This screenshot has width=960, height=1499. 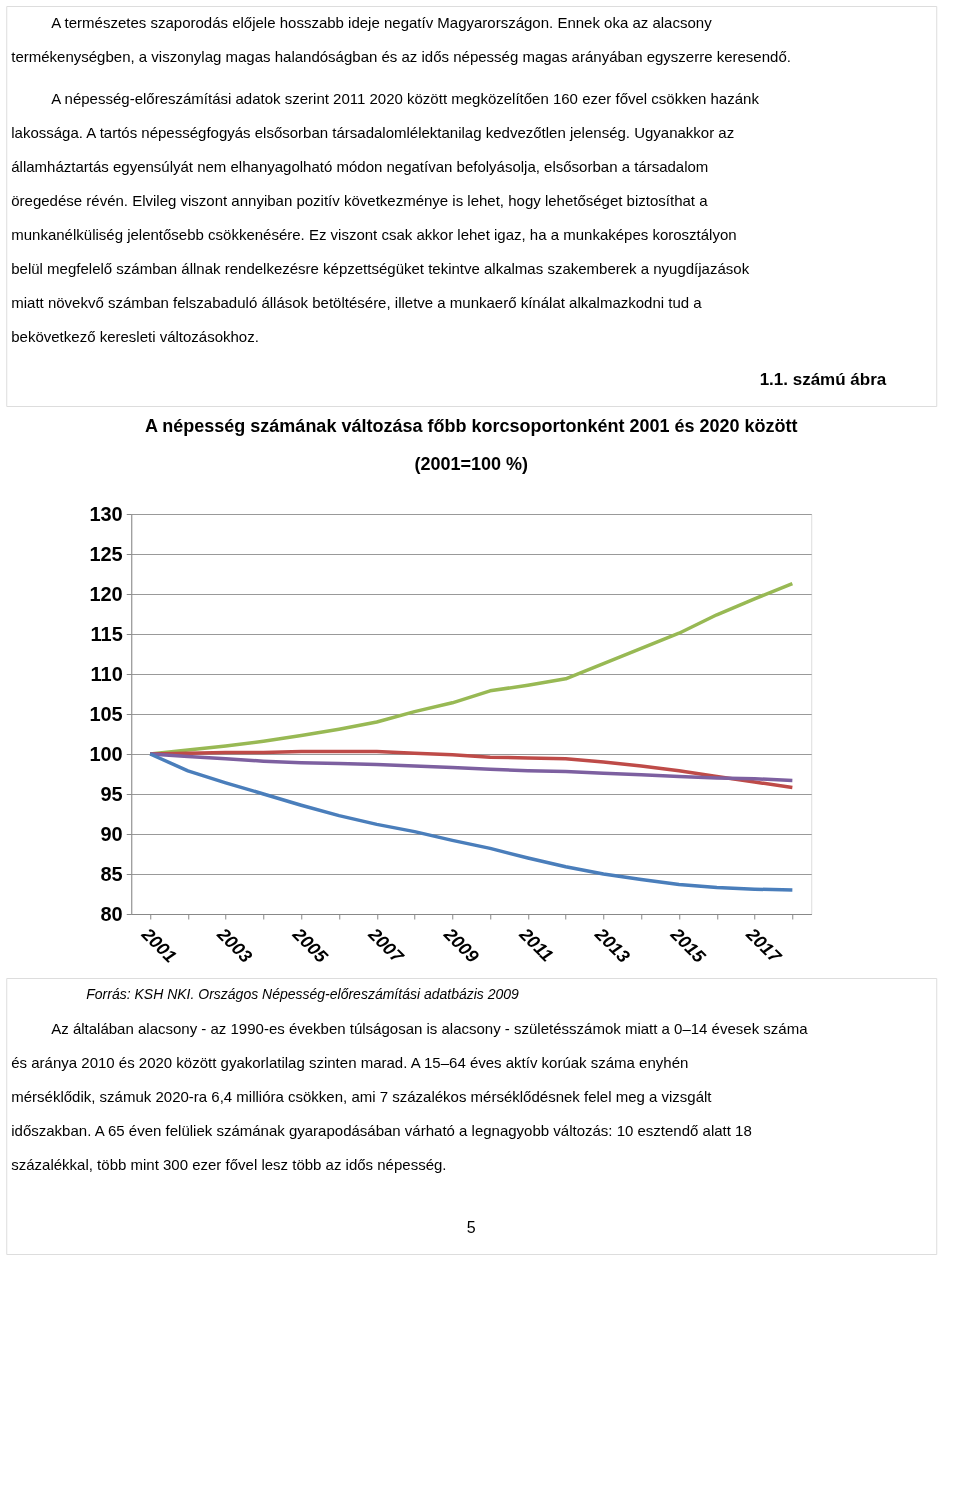 I want to click on y-tick-label: 85, so click(x=111, y=873).